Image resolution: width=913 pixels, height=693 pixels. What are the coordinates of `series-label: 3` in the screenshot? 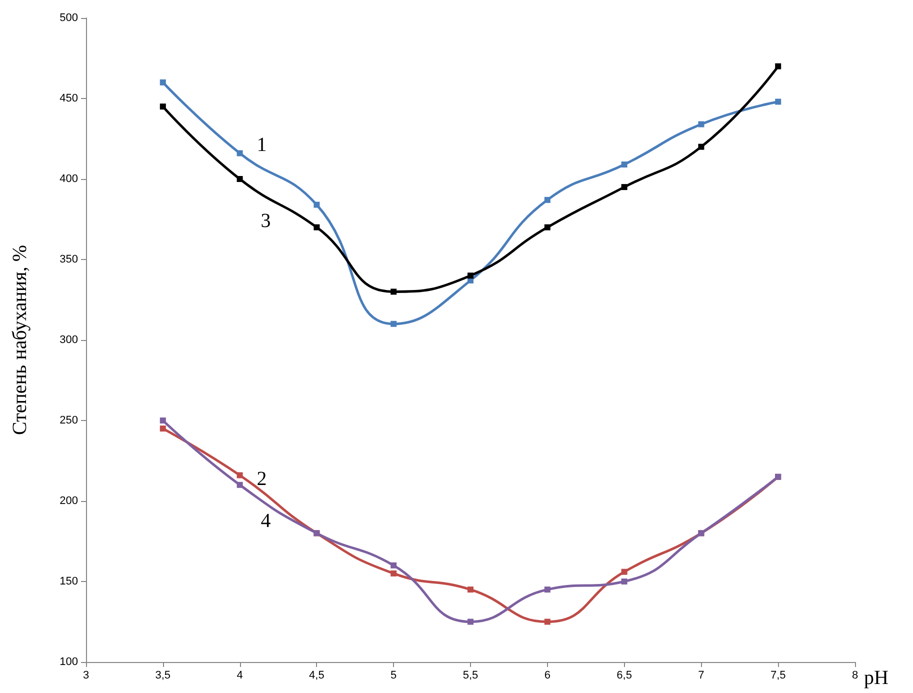 It's located at (265, 221).